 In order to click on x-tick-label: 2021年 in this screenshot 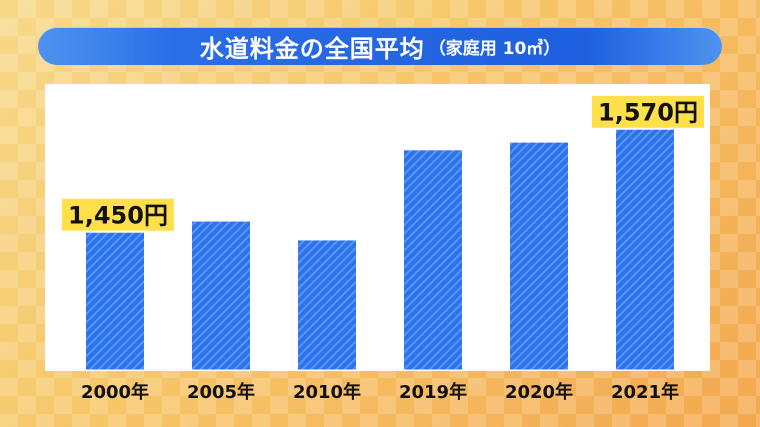, I will do `click(645, 392)`.